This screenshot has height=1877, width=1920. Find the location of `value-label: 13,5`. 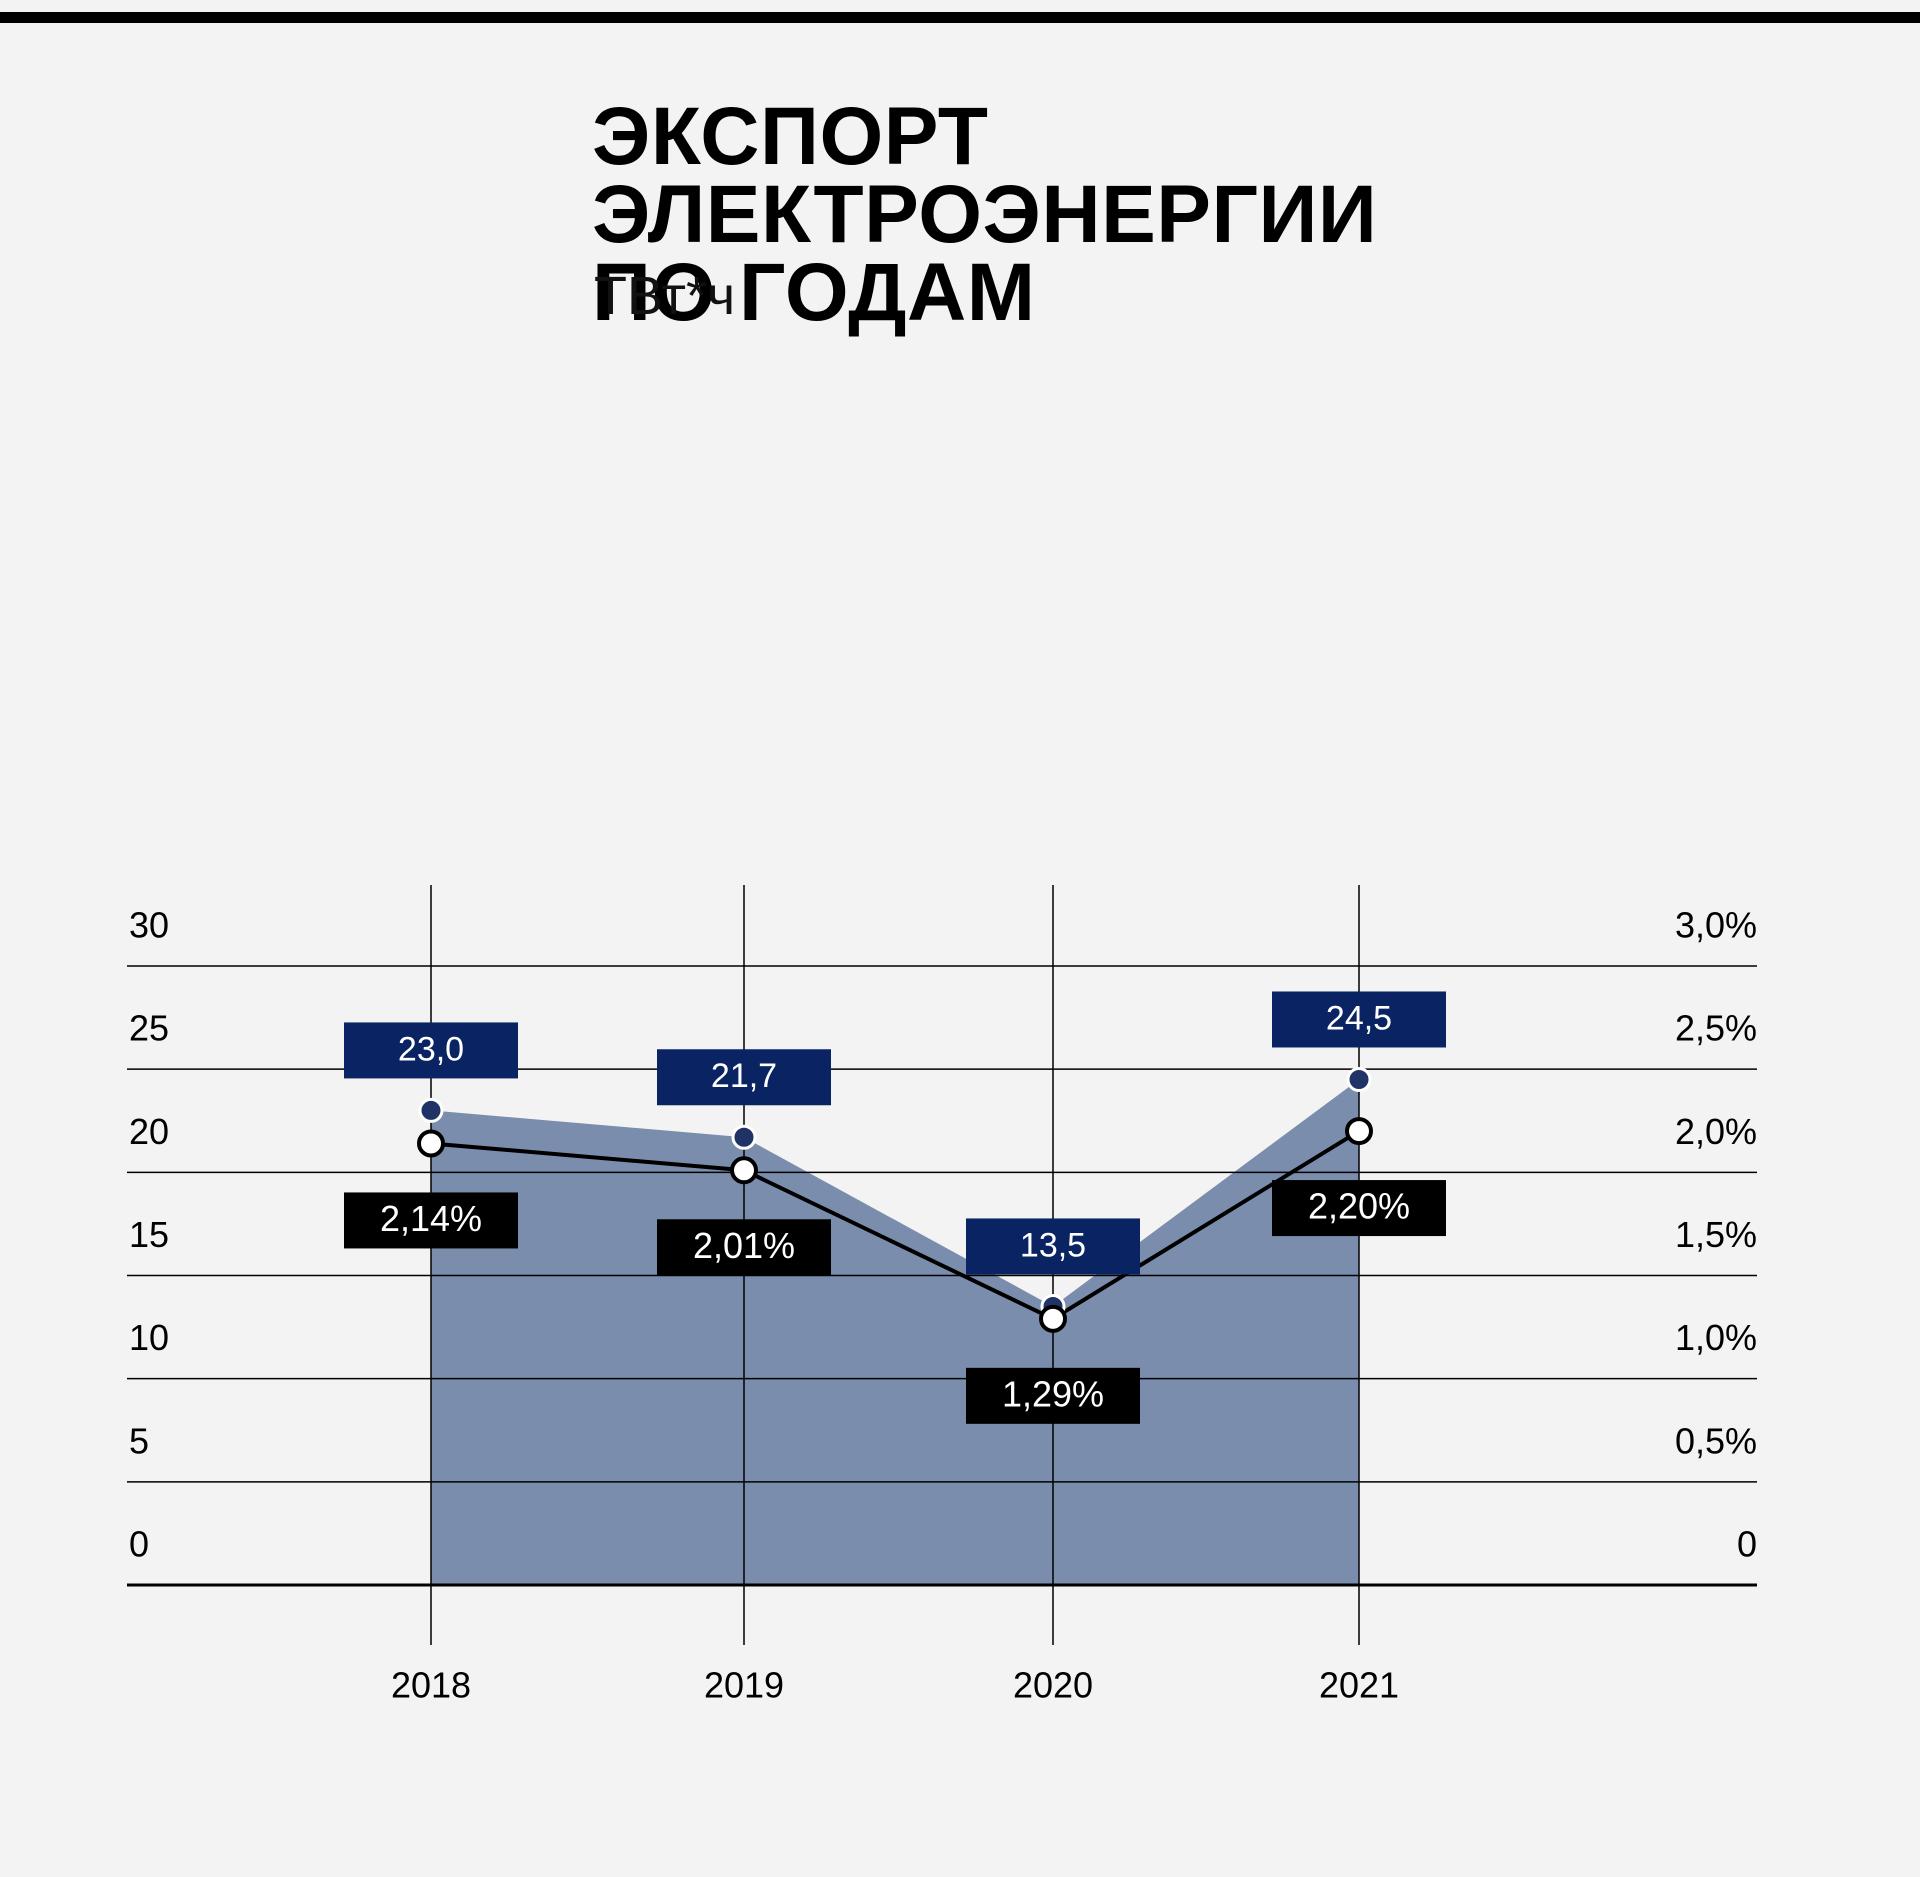

value-label: 13,5 is located at coordinates (1053, 1245).